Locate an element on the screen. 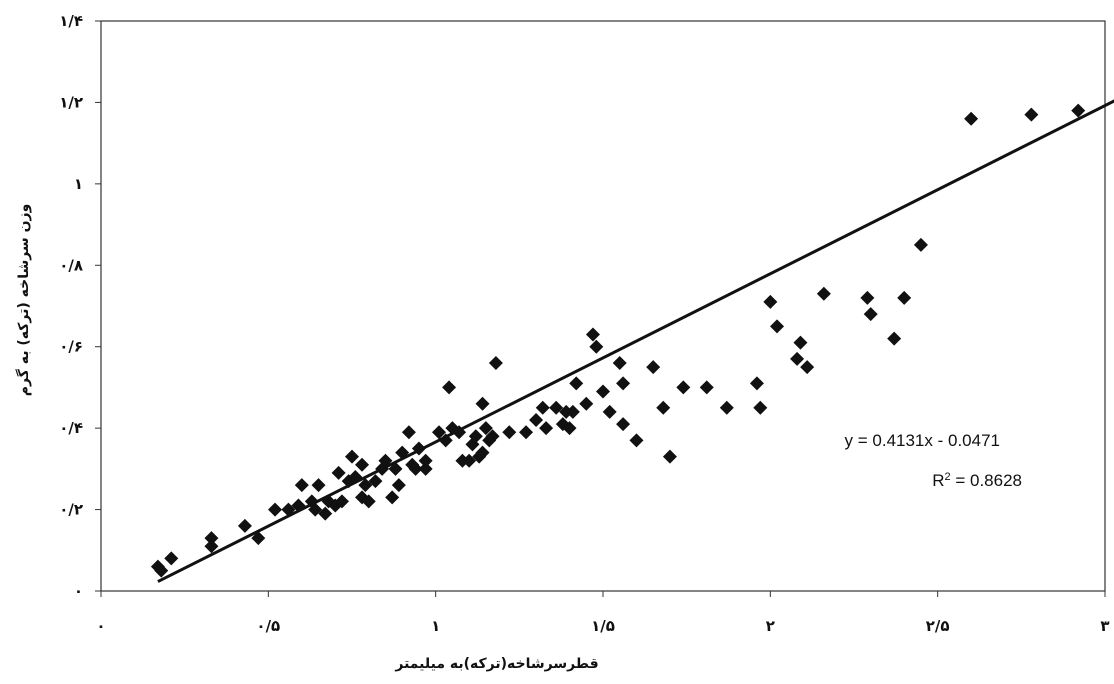 The width and height of the screenshot is (1114, 684). x-tick-label: ۰/۵ is located at coordinates (268, 626).